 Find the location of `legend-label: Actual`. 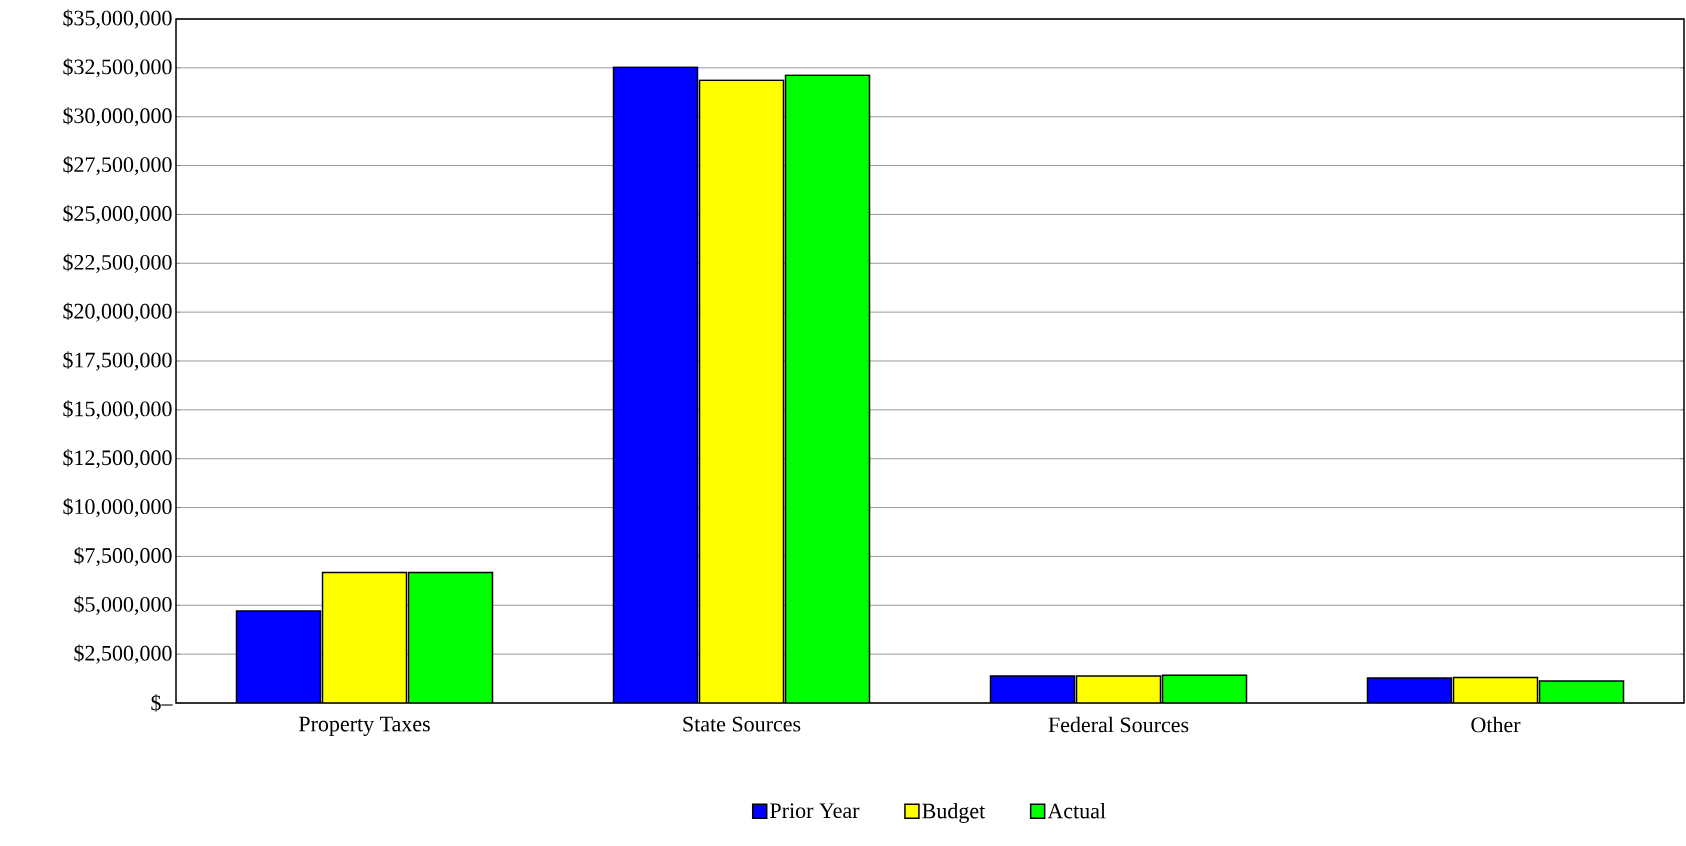

legend-label: Actual is located at coordinates (1076, 810).